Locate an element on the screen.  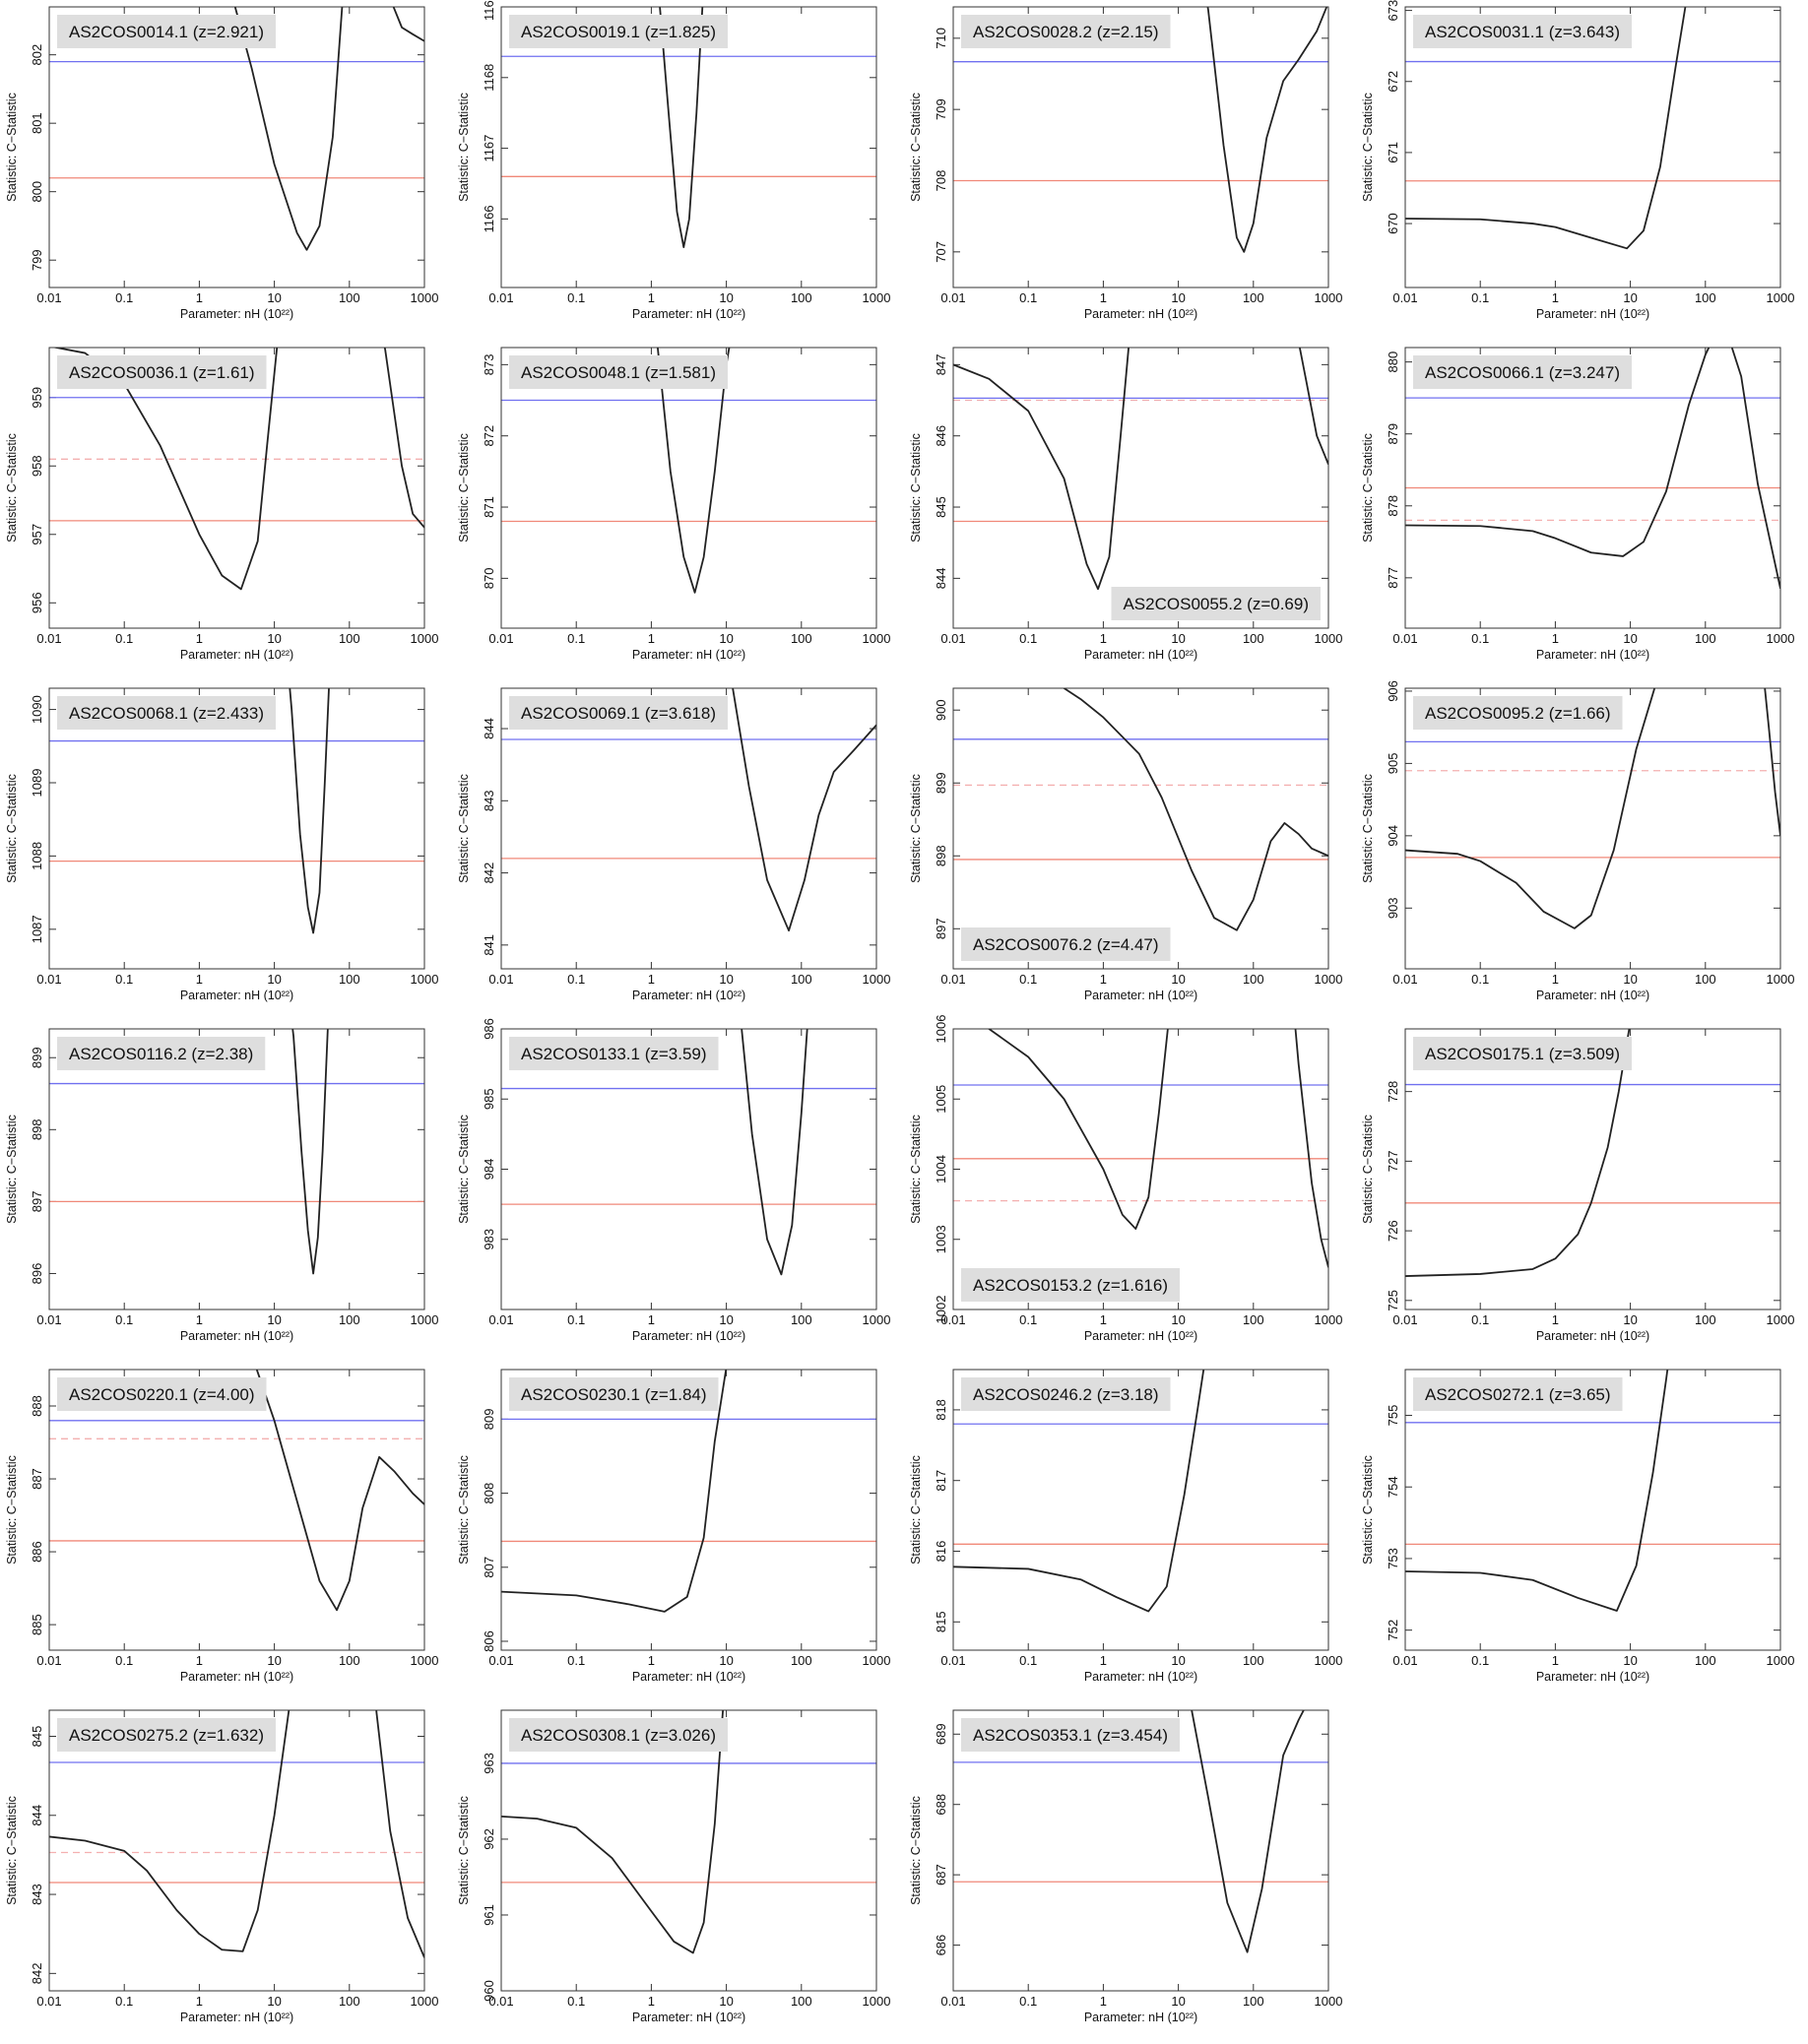
y-tick-label: 961 is located at coordinates (489, 1915).